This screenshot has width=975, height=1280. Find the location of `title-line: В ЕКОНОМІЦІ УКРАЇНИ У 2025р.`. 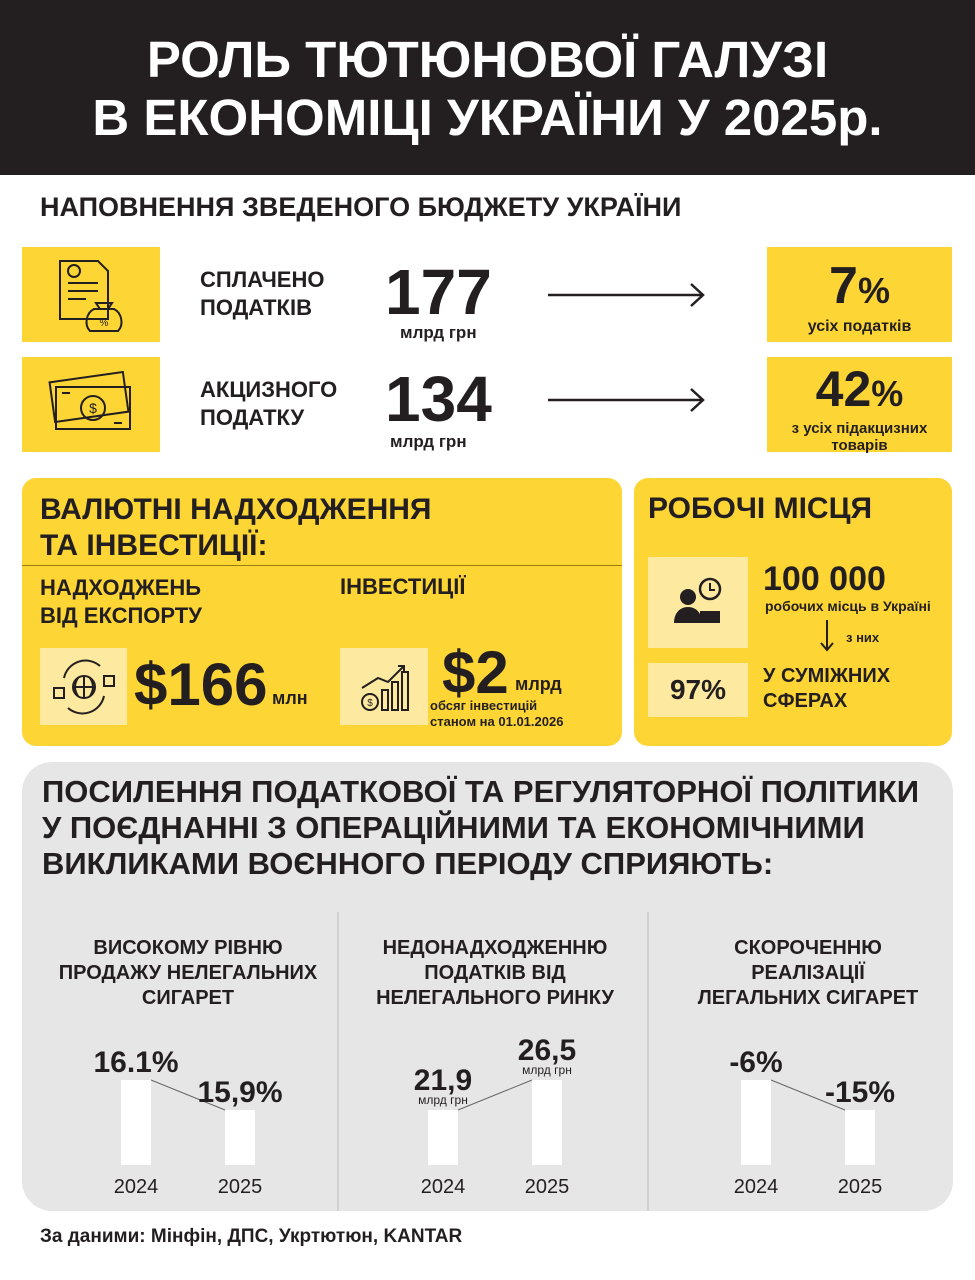

title-line: В ЕКОНОМІЦІ УКРАЇНИ У 2025р. is located at coordinates (487, 117).